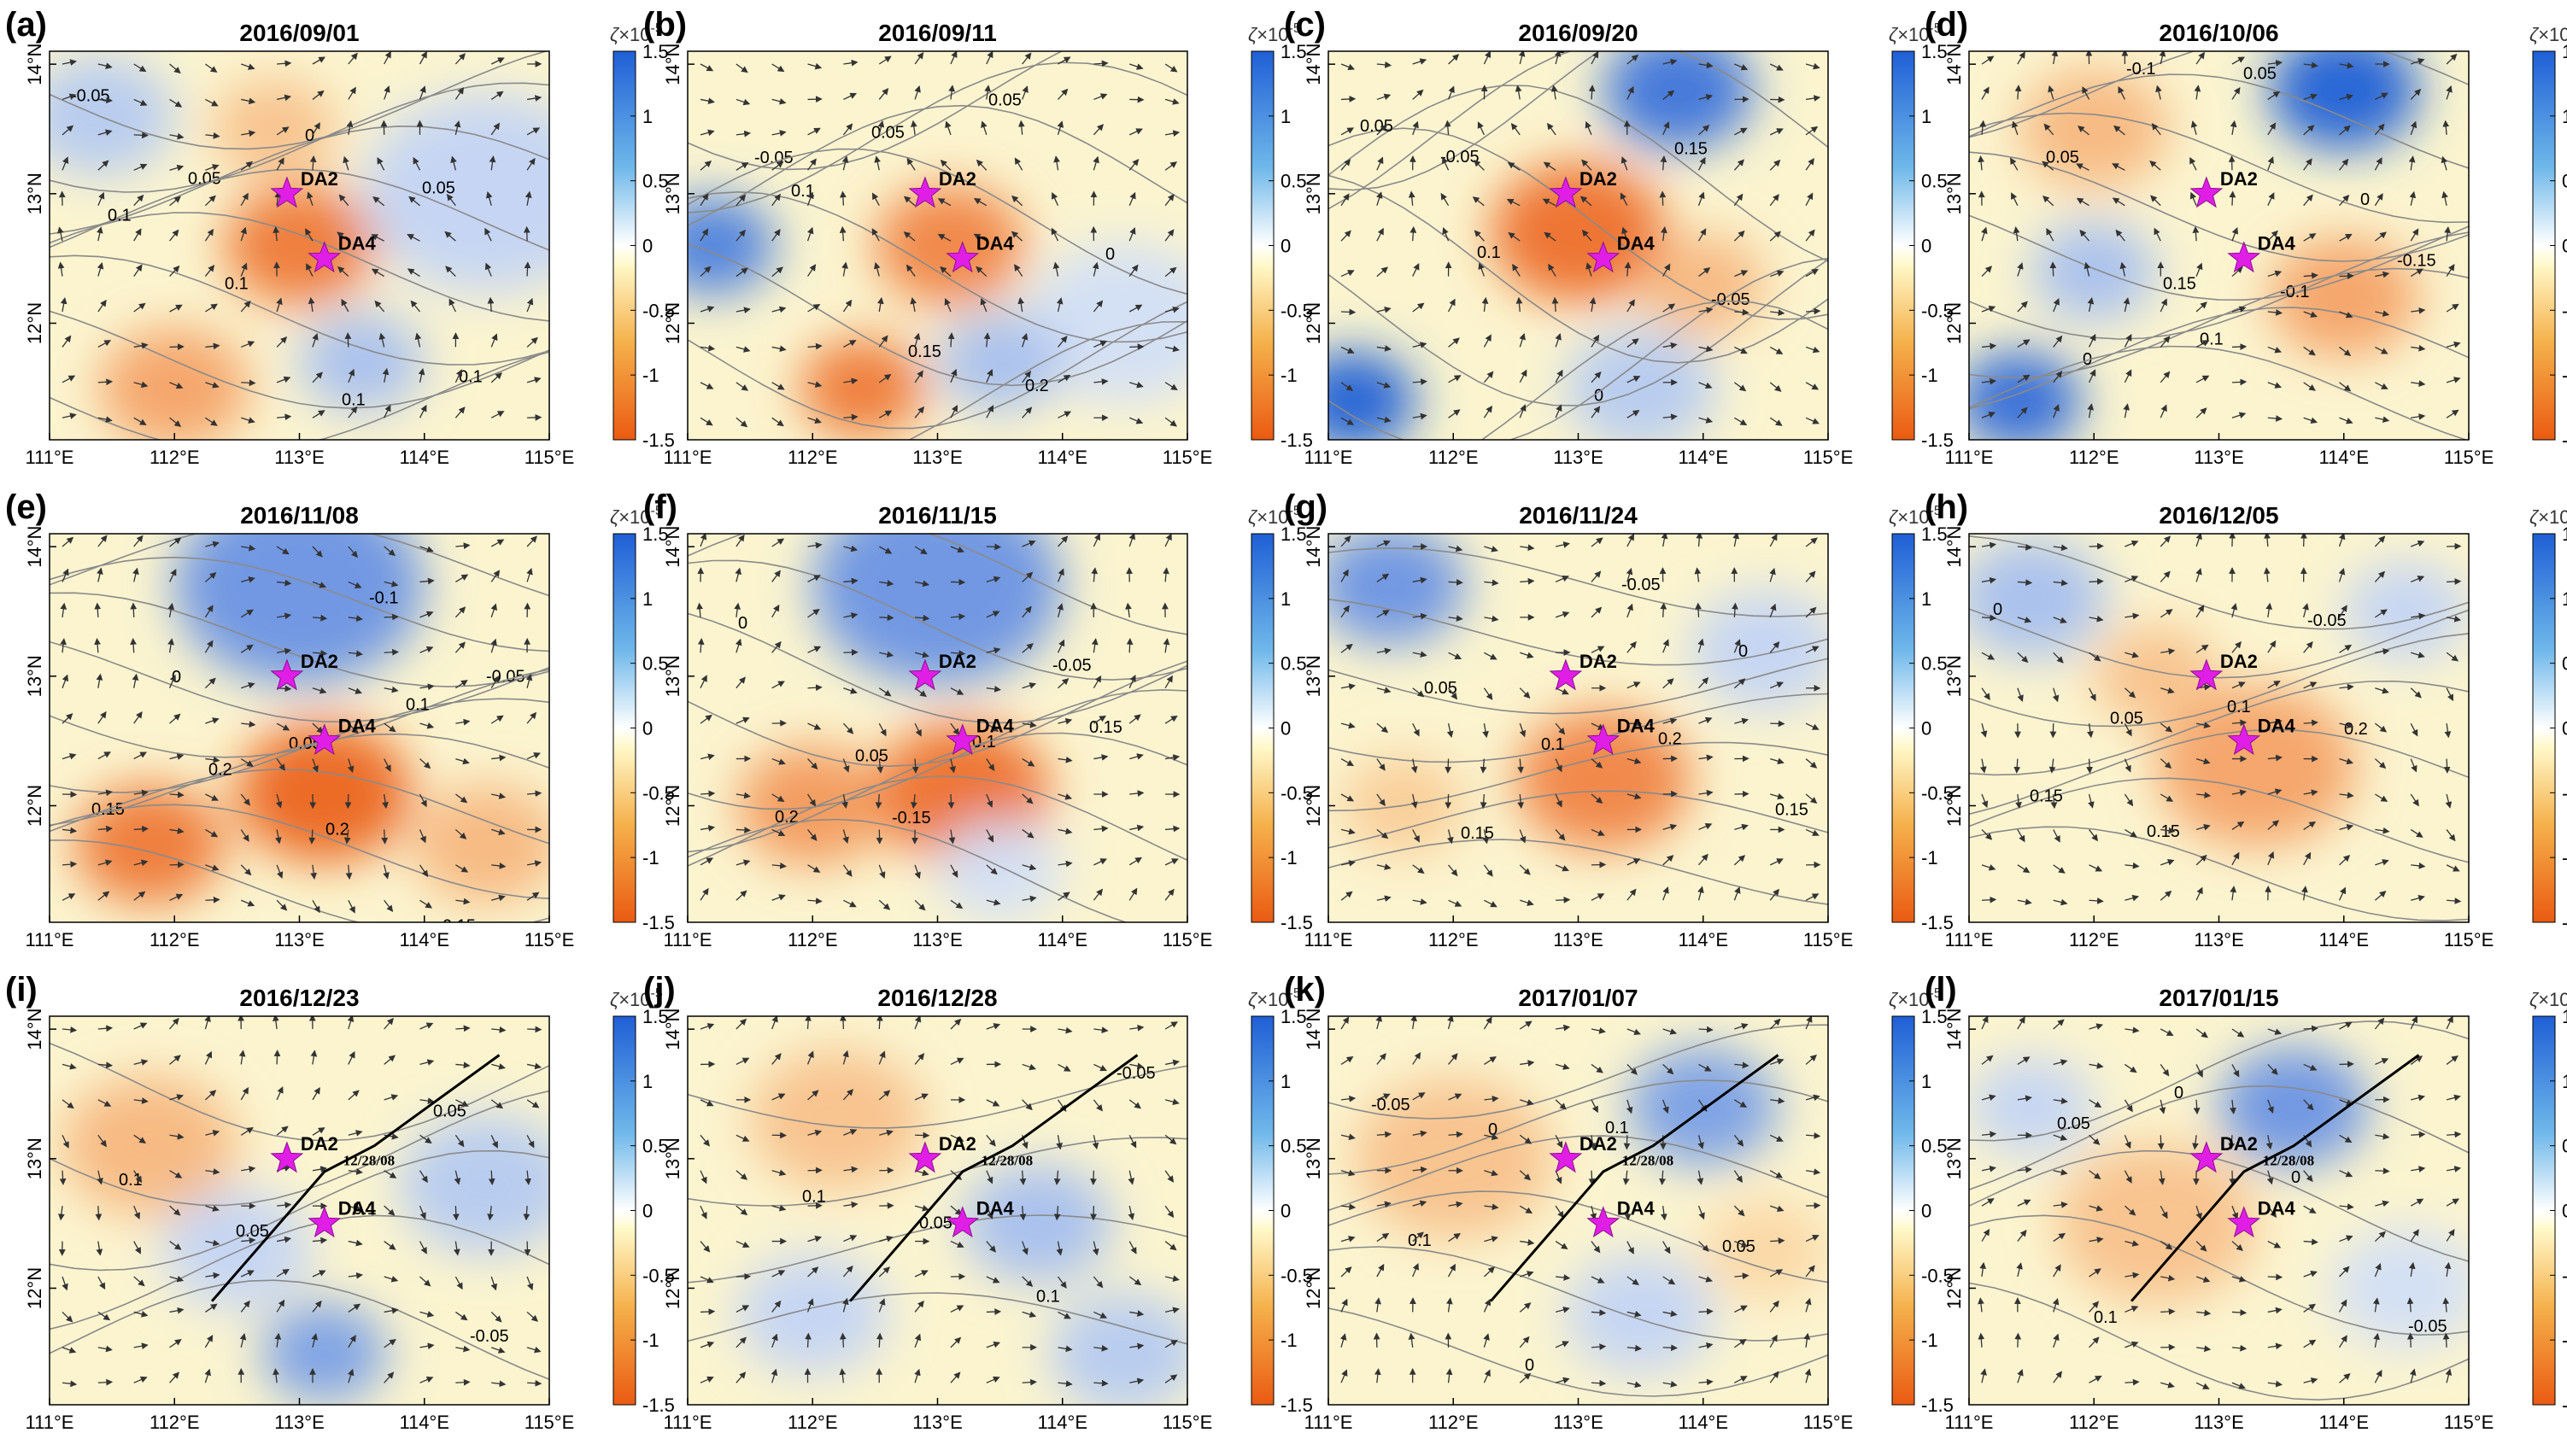 Image resolution: width=2567 pixels, height=1456 pixels. What do you see at coordinates (924, 352) in the screenshot?
I see `contour-label: 0.15` at bounding box center [924, 352].